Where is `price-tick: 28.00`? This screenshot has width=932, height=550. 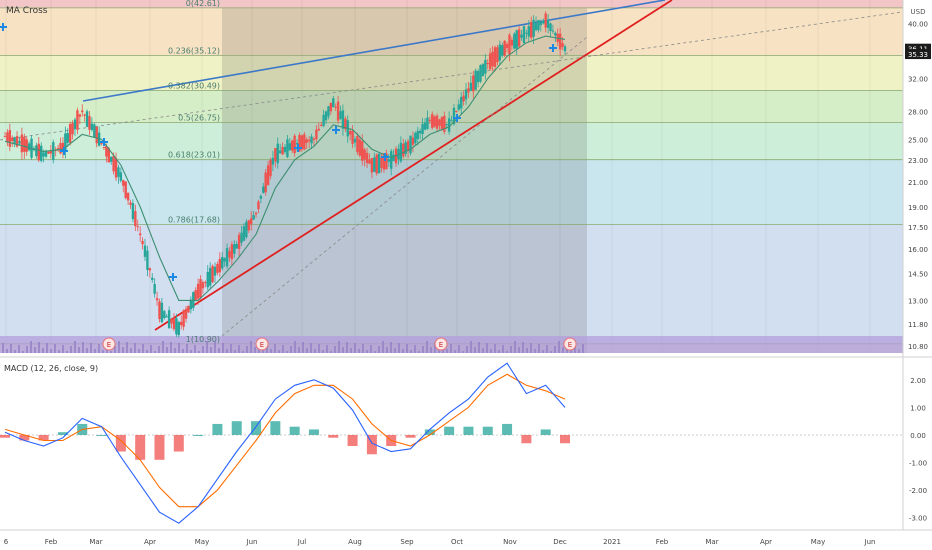 price-tick: 28.00 is located at coordinates (918, 112).